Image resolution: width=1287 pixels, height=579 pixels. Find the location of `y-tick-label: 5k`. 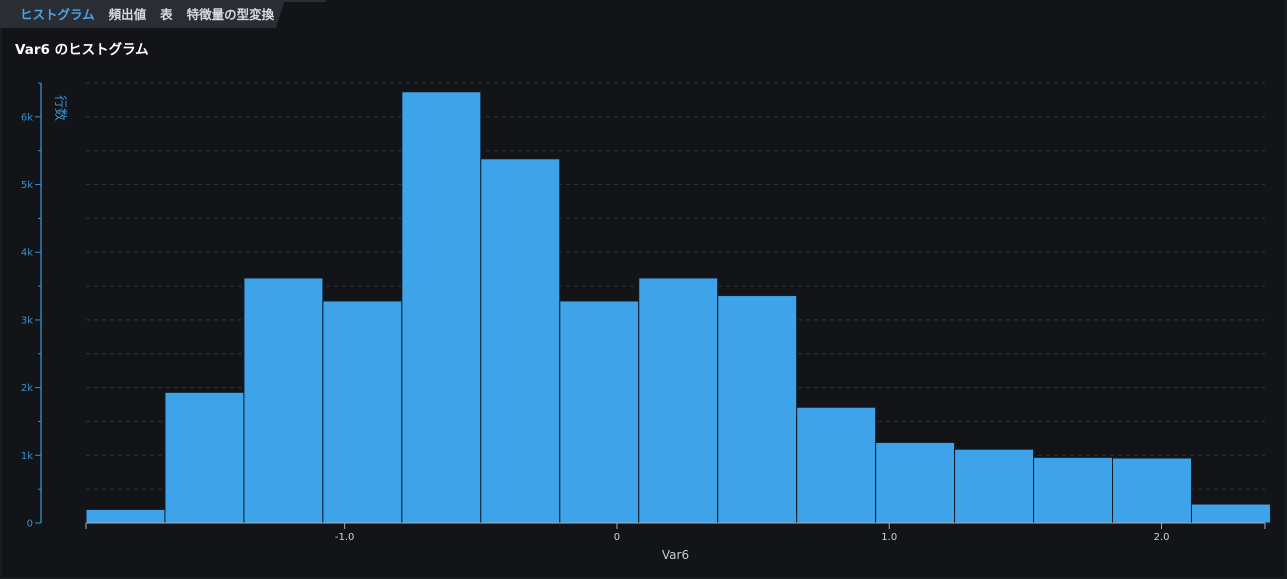

y-tick-label: 5k is located at coordinates (27, 185).